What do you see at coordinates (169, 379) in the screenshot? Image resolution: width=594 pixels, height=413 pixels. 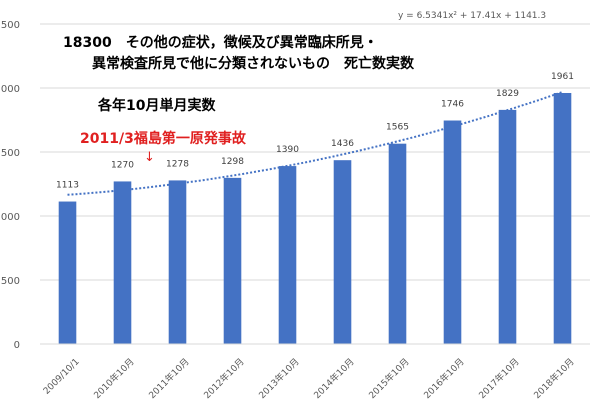 I see `x-tick-label: 2011年10月` at bounding box center [169, 379].